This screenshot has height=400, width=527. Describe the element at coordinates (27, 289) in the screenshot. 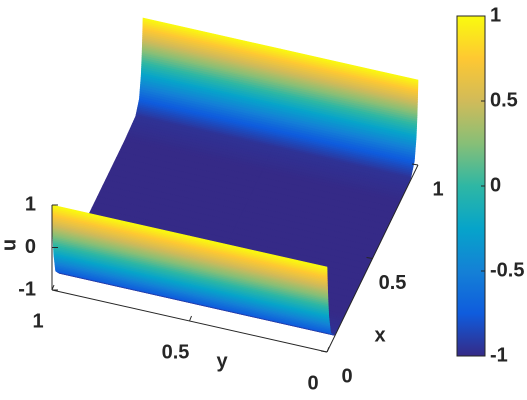

I see `z-tick-label: -1` at that location.